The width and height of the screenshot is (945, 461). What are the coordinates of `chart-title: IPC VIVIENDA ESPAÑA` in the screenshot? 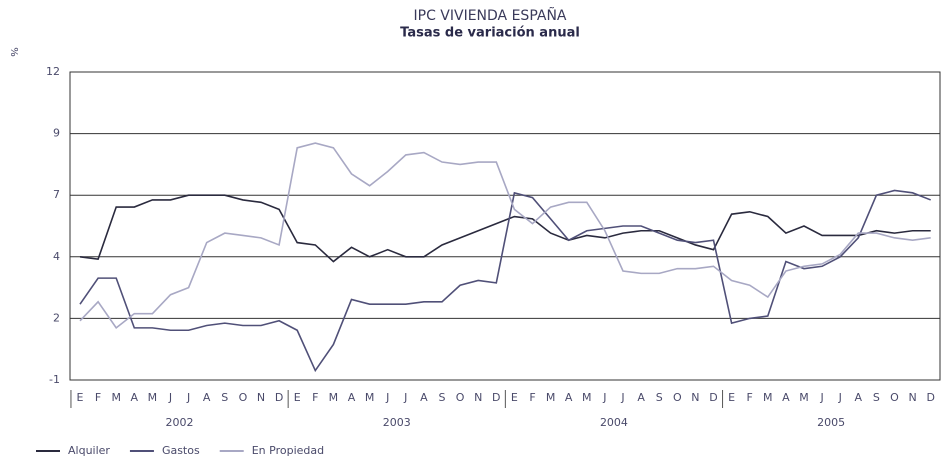 It's located at (490, 15).